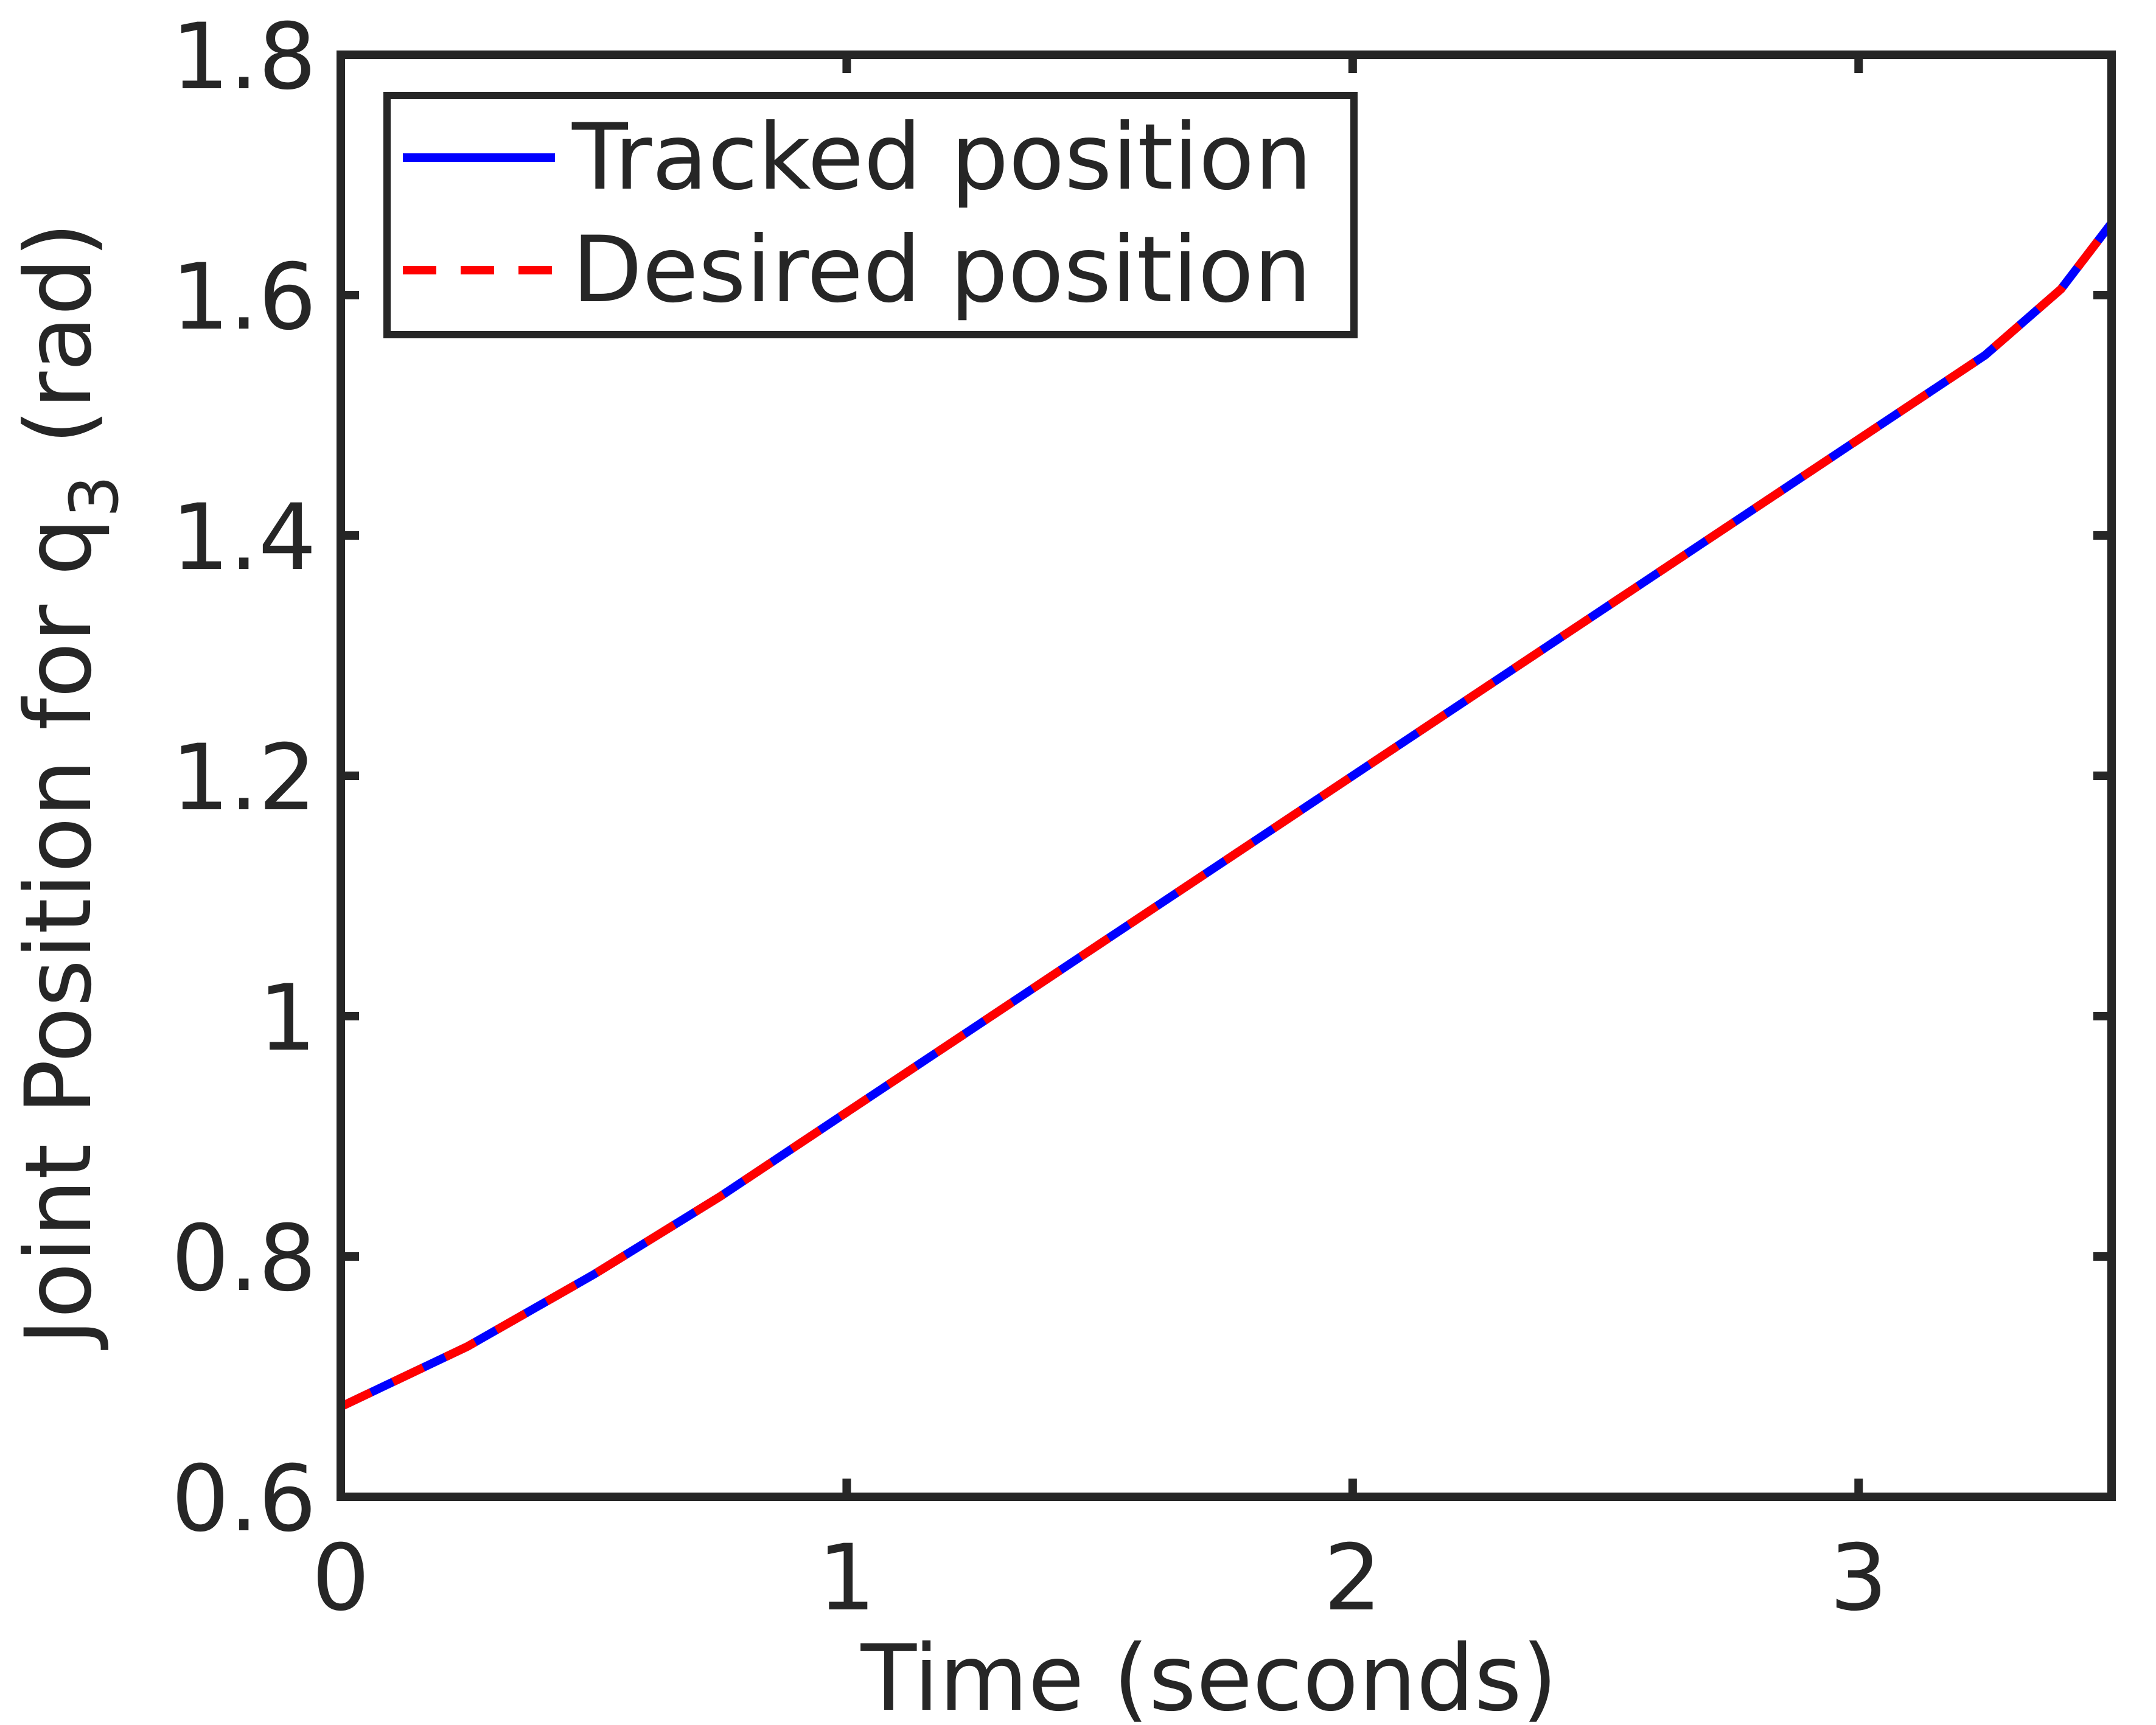 The height and width of the screenshot is (1725, 2156). I want to click on y-tick-label: 1.6, so click(243, 298).